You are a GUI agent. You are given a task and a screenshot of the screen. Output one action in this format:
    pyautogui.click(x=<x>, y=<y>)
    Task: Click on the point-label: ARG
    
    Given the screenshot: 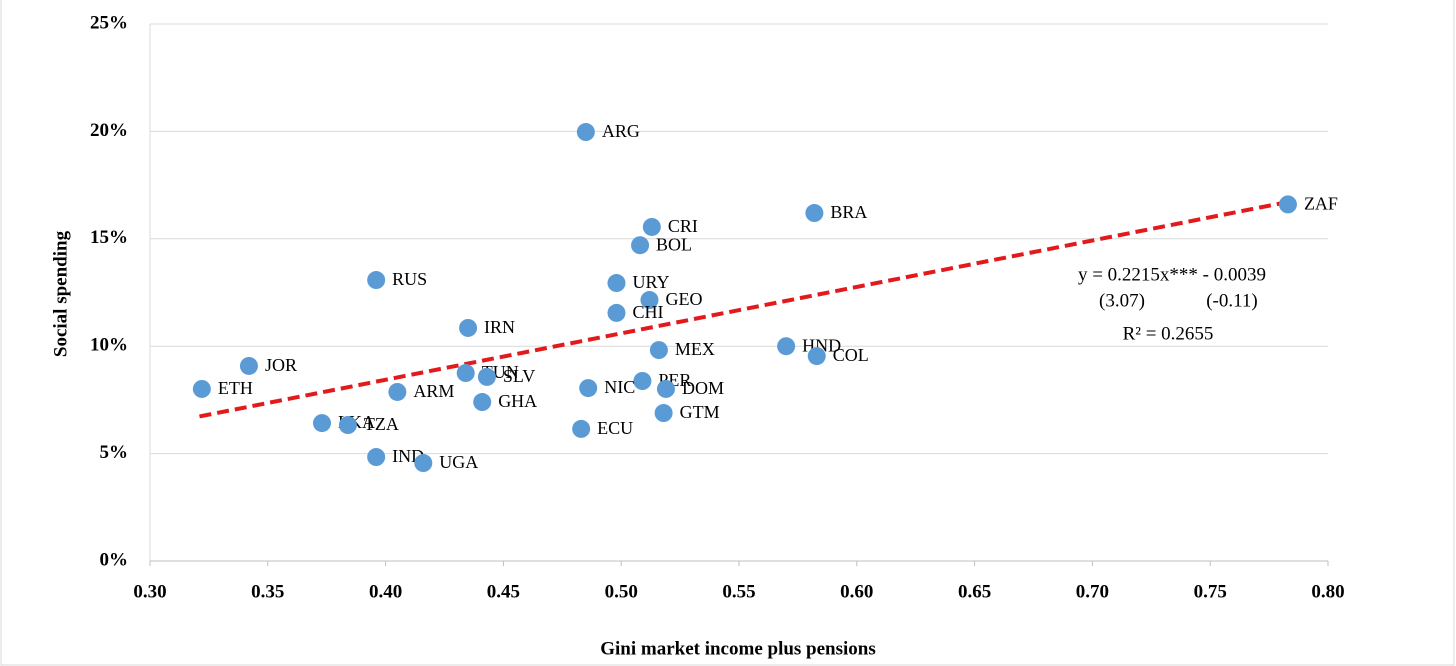 What is the action you would take?
    pyautogui.click(x=621, y=131)
    